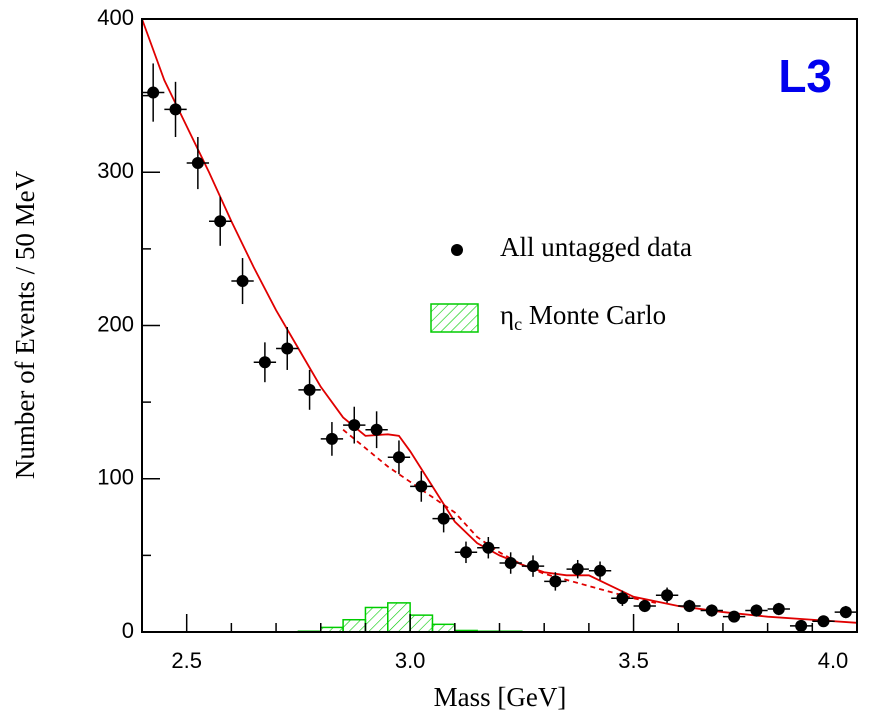  Describe the element at coordinates (454, 318) in the screenshot. I see `legend-swatch` at that location.